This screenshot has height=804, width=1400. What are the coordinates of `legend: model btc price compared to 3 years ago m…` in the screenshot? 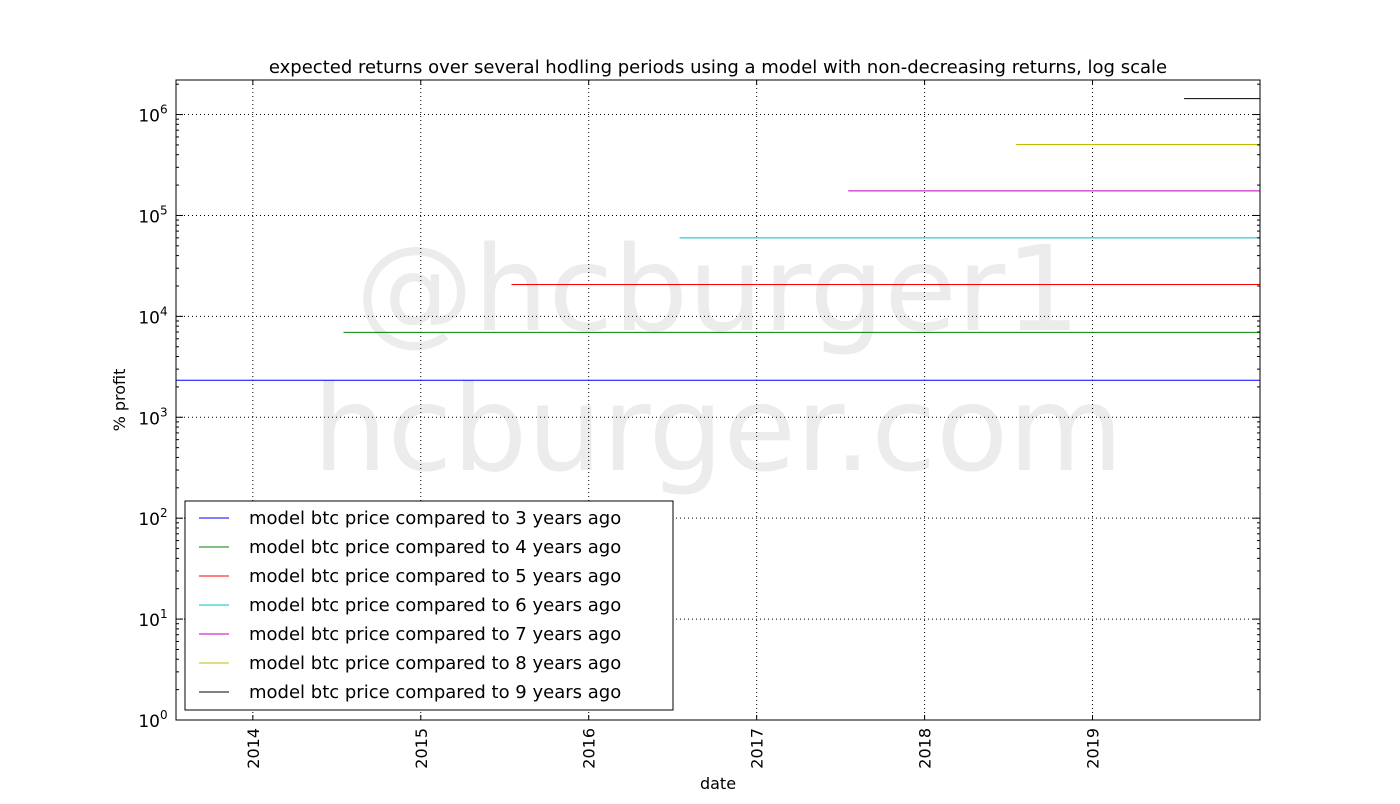 It's located at (429, 605).